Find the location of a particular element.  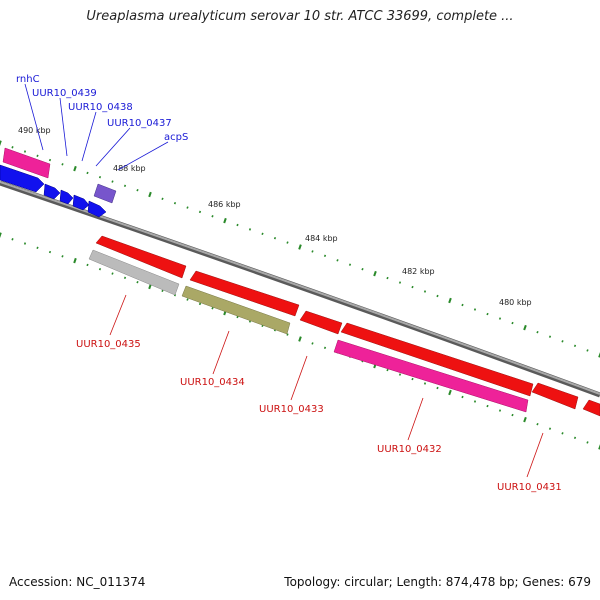

gene-label: UUR10_0431 is located at coordinates (529, 487).